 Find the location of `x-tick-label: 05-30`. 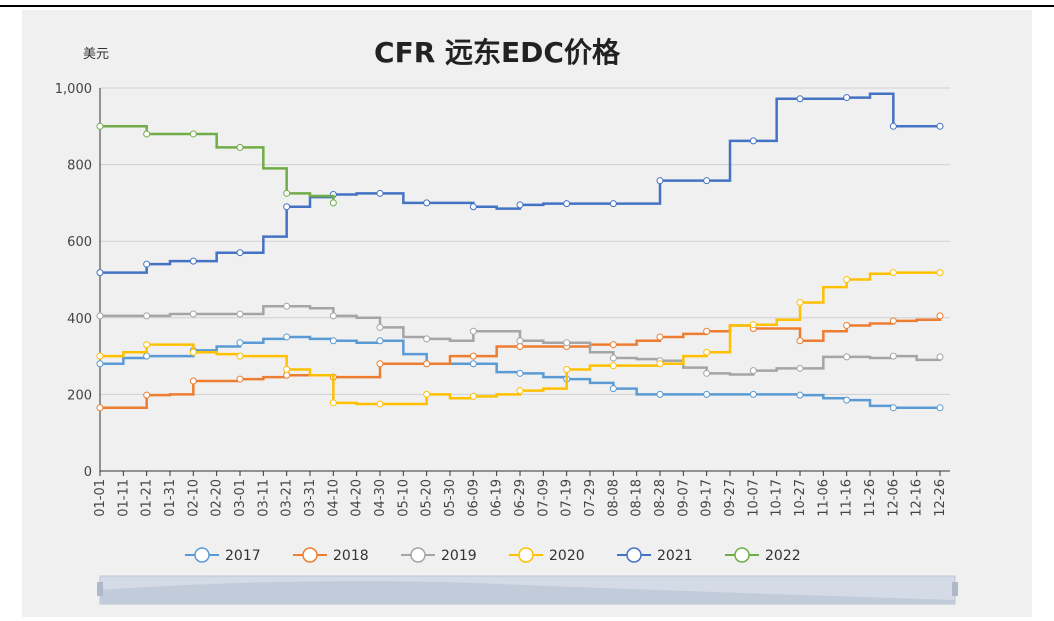

x-tick-label: 05-30 is located at coordinates (450, 498).